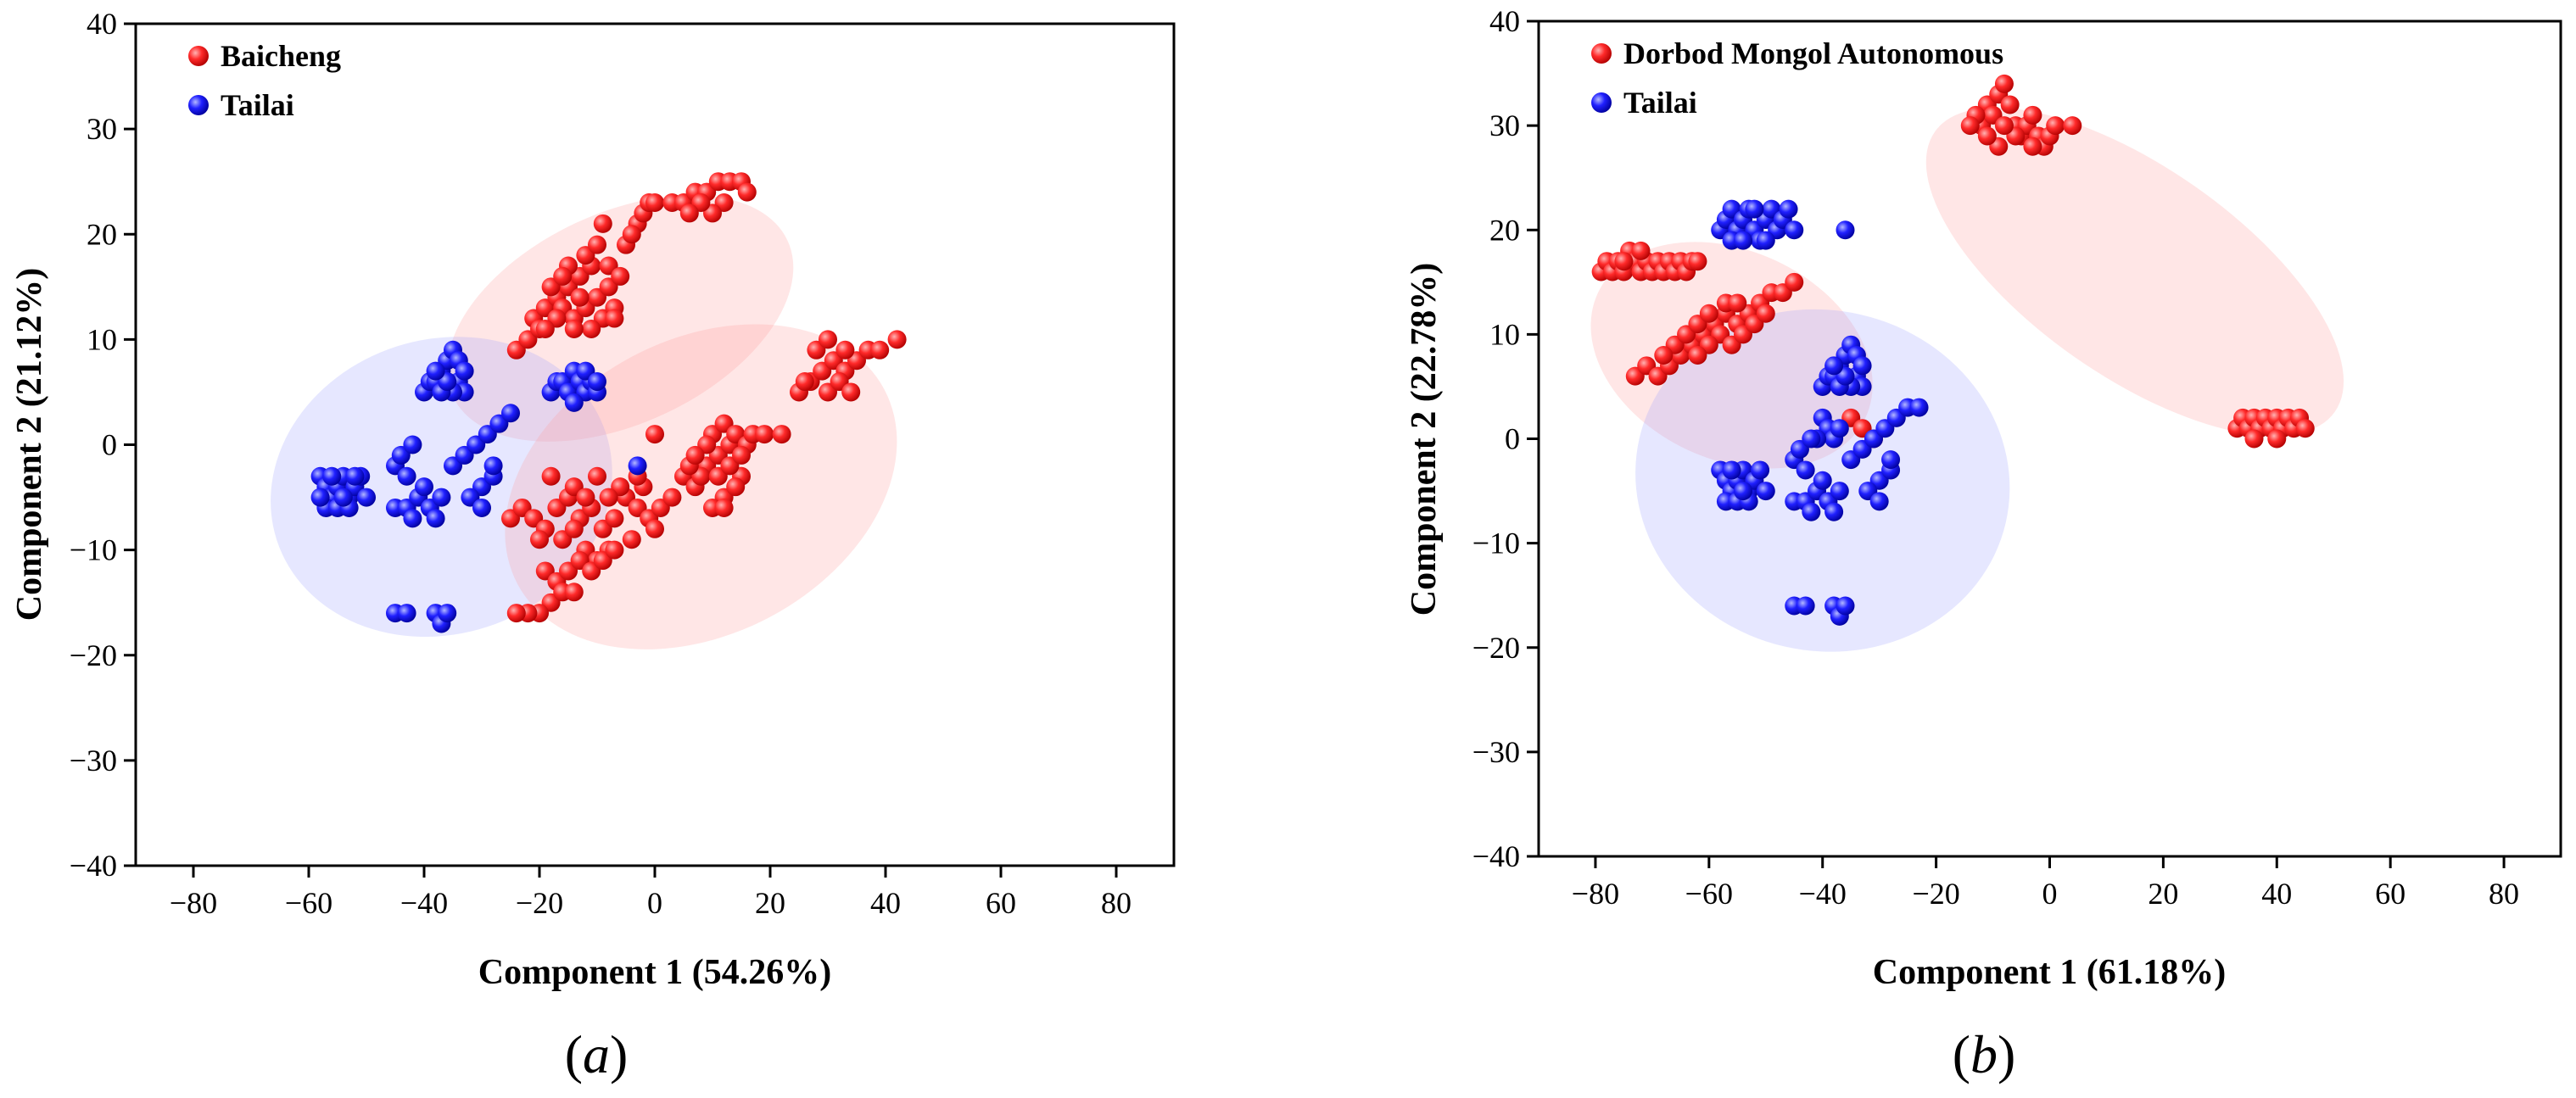 The height and width of the screenshot is (1098, 2576). I want to click on x-tick-label: −20, so click(1935, 894).